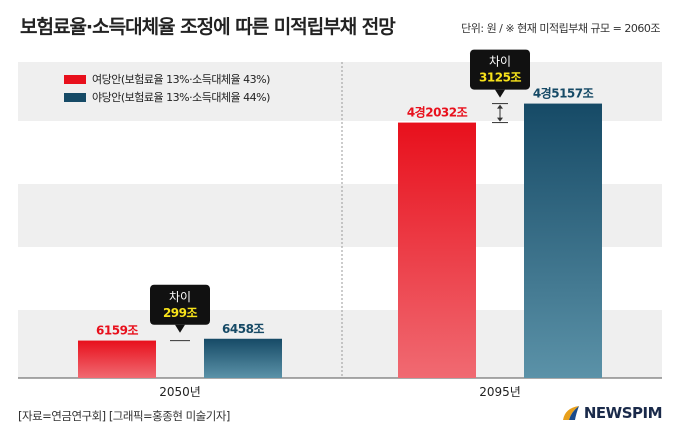  Describe the element at coordinates (75, 79) in the screenshot. I see `legend-swatch-ruling` at that location.